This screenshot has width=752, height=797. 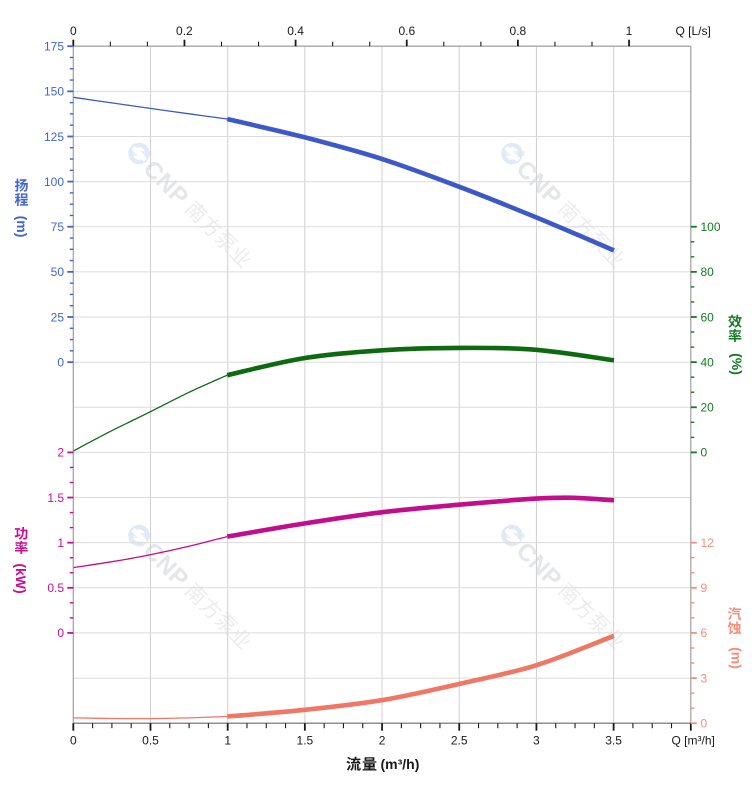 I want to click on svg-text: 40, so click(x=708, y=362).